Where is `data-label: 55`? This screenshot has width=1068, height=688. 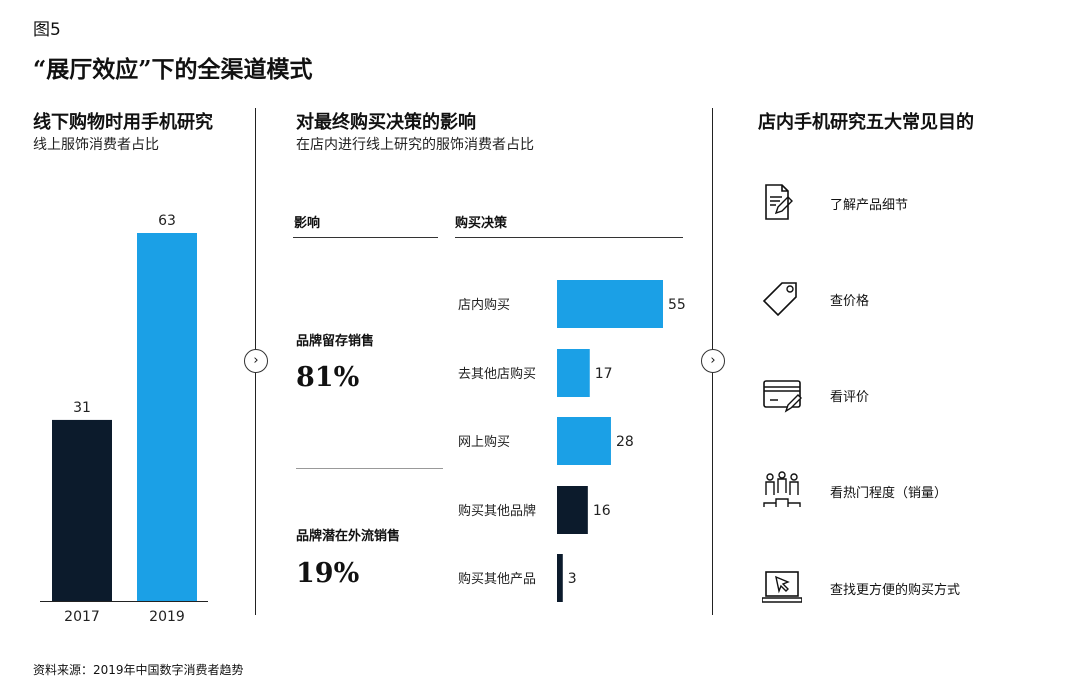
data-label: 55 is located at coordinates (677, 305).